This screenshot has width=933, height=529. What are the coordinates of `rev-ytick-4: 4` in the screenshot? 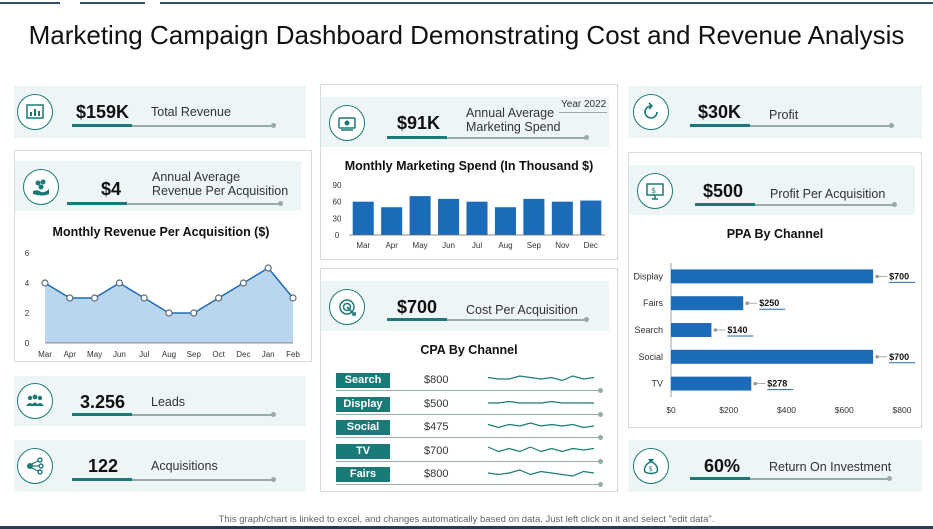 It's located at (27, 283).